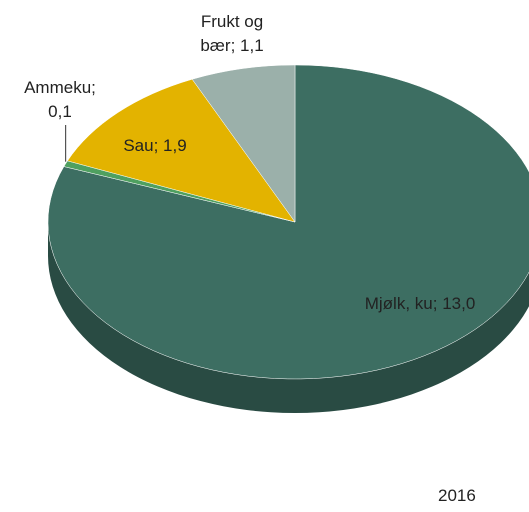 This screenshot has width=529, height=512. What do you see at coordinates (252, 45) in the screenshot?
I see `slice-value: 1,1` at bounding box center [252, 45].